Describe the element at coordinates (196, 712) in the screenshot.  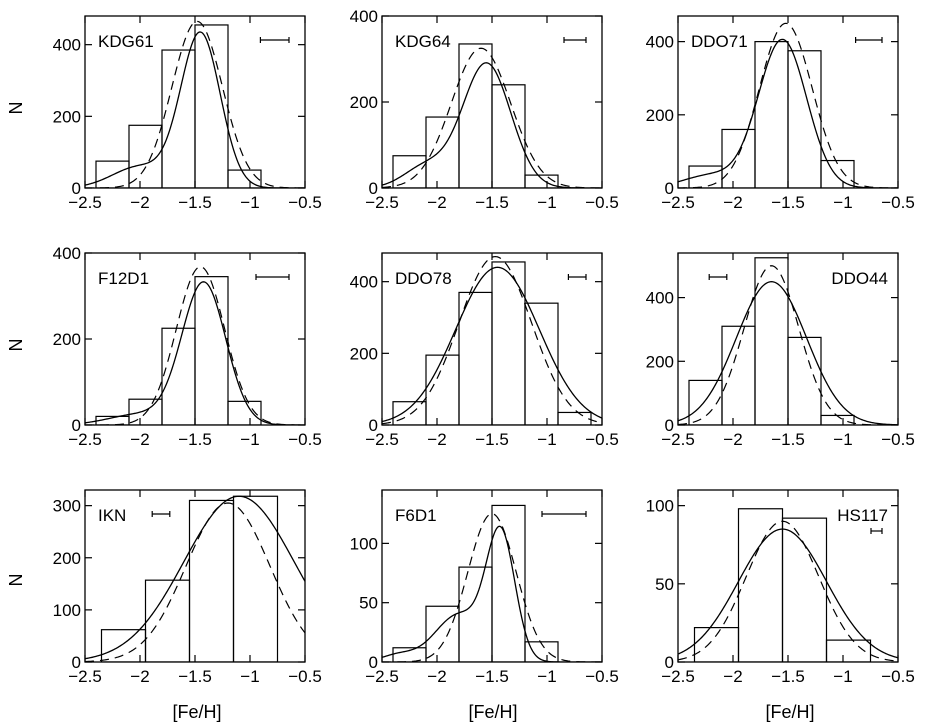
I see `x-axis-label-col-1: [Fe/H]` at that location.